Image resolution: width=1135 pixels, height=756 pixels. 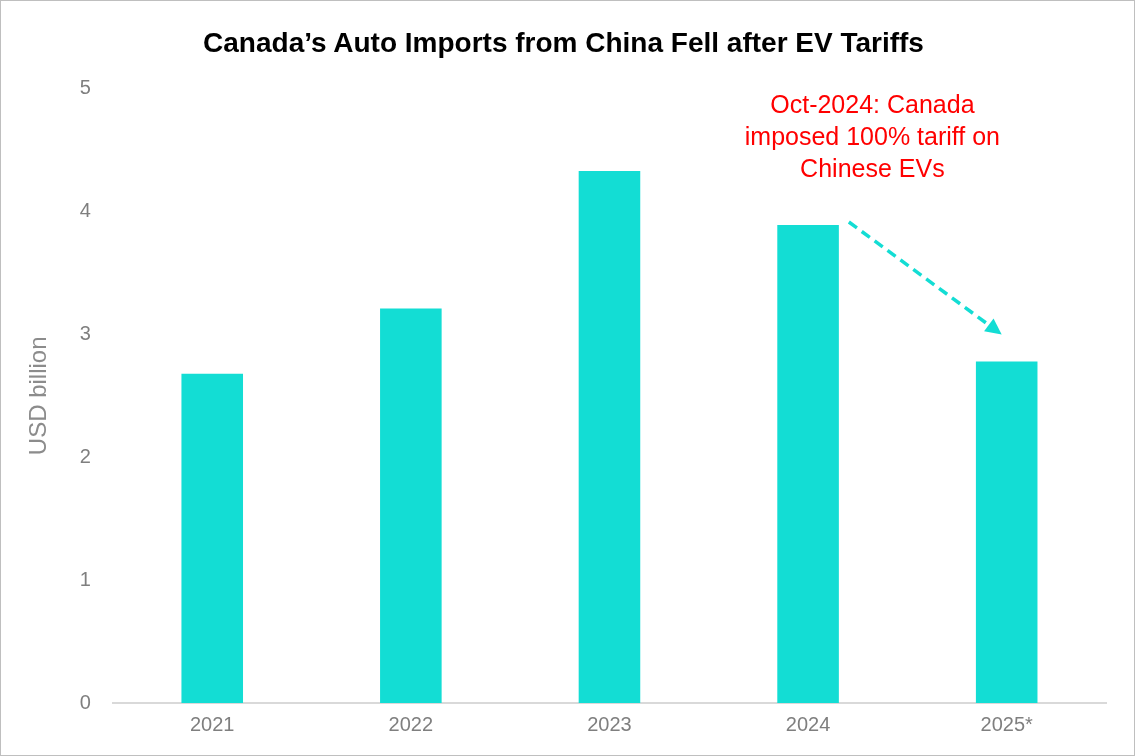 What do you see at coordinates (808, 723) in the screenshot?
I see `x-tick-label: 2024` at bounding box center [808, 723].